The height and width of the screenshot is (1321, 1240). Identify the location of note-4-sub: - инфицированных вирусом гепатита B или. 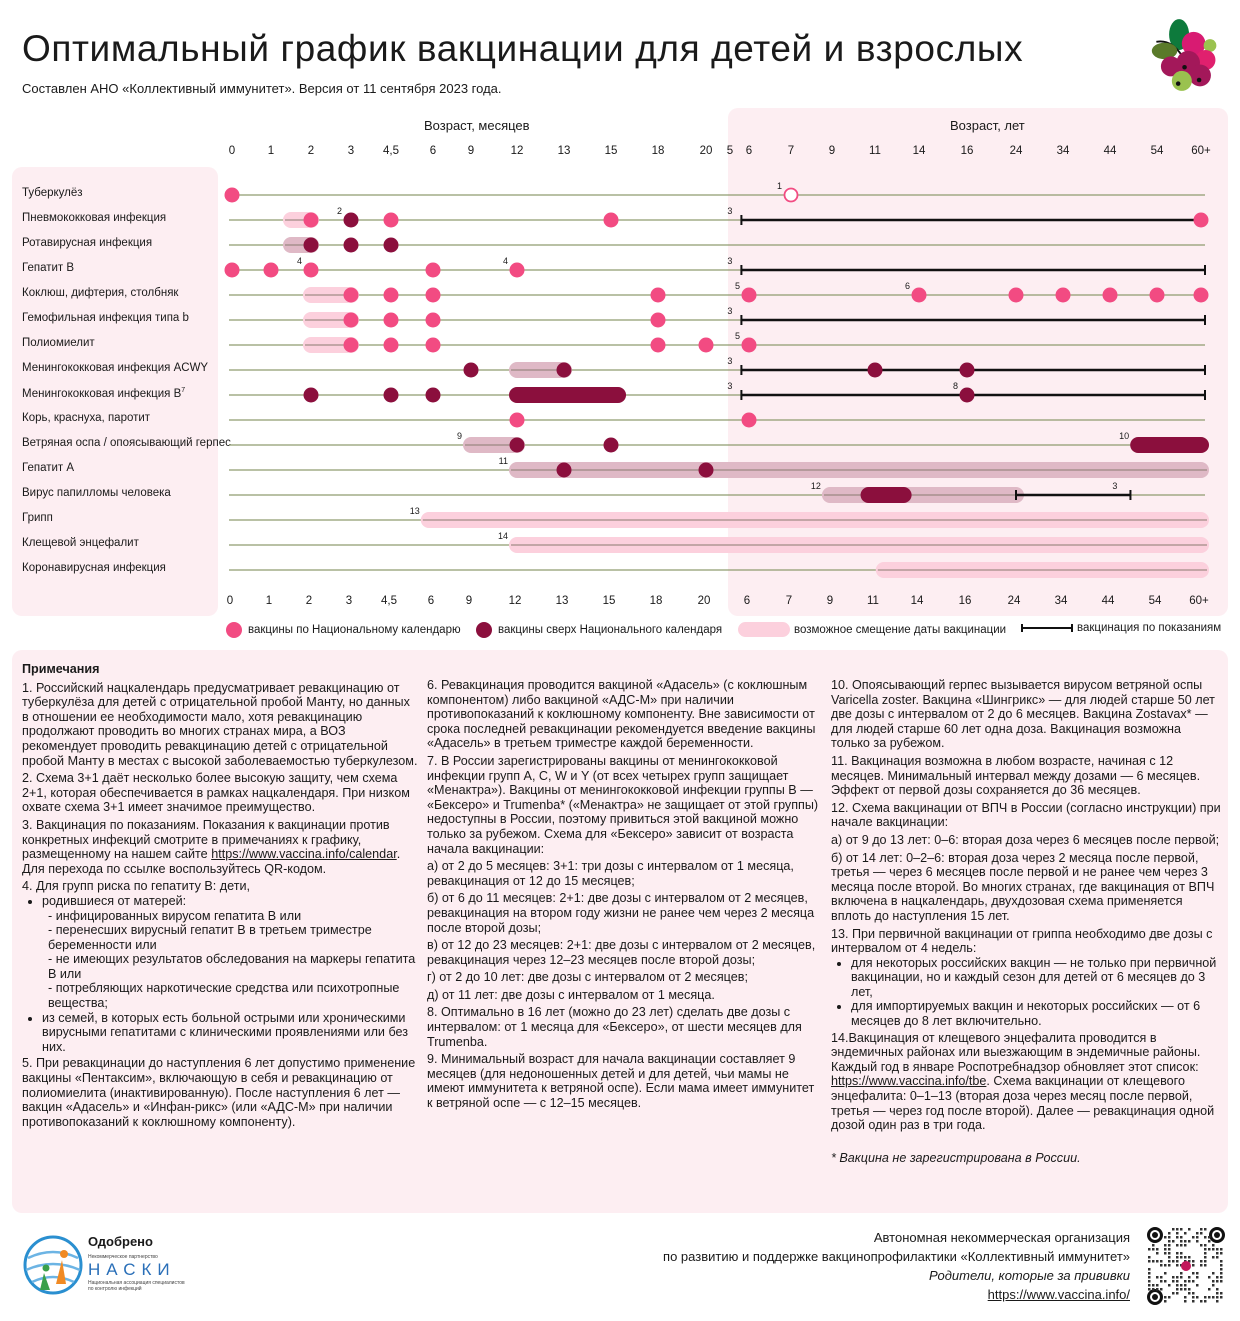
(175, 915).